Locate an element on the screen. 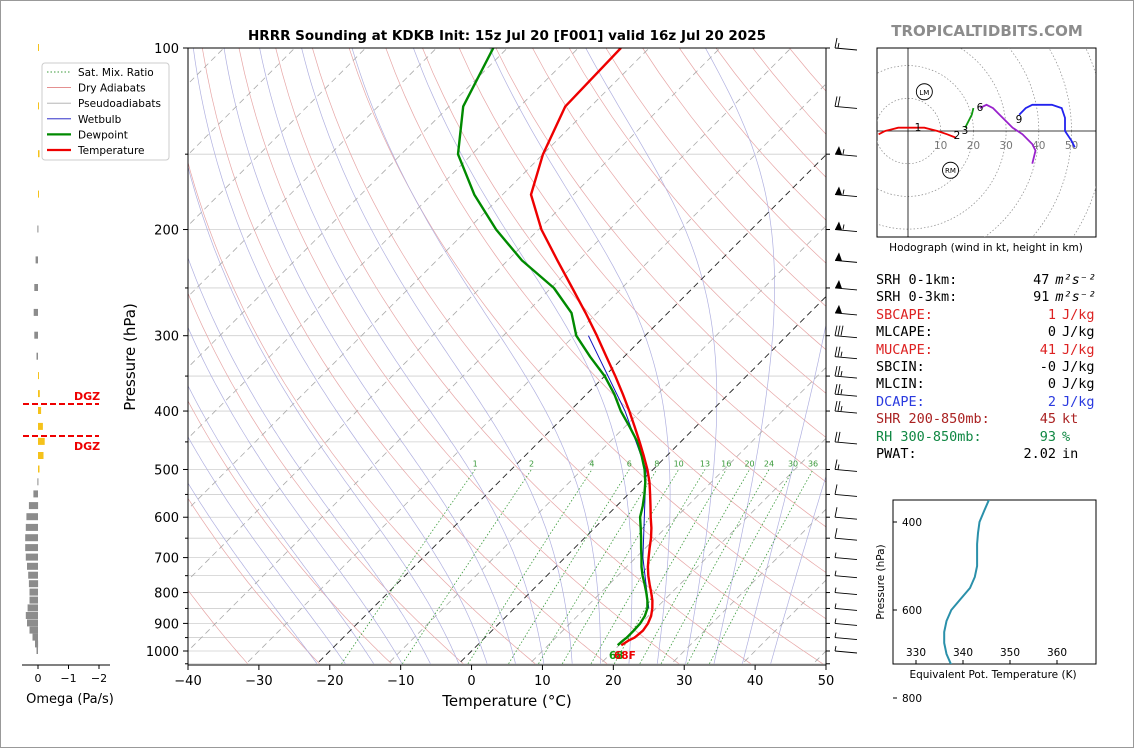 Image resolution: width=1134 pixels, height=748 pixels. dgz-top-label: DGZ is located at coordinates (87, 396).